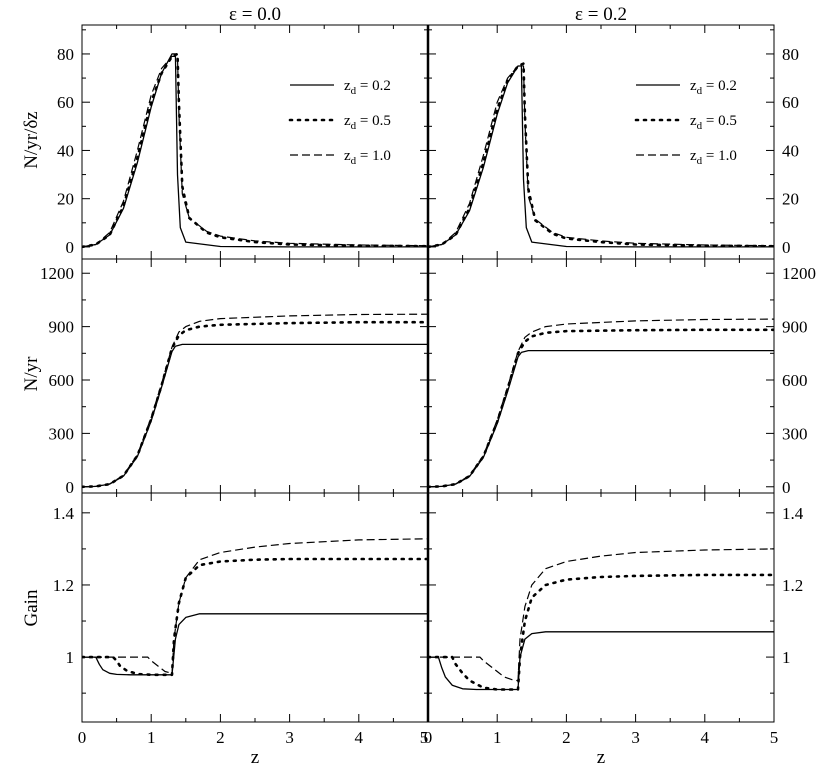 Image resolution: width=830 pixels, height=766 pixels. Describe the element at coordinates (31, 140) in the screenshot. I see `y-axis-title-top: N/yr/δz` at that location.